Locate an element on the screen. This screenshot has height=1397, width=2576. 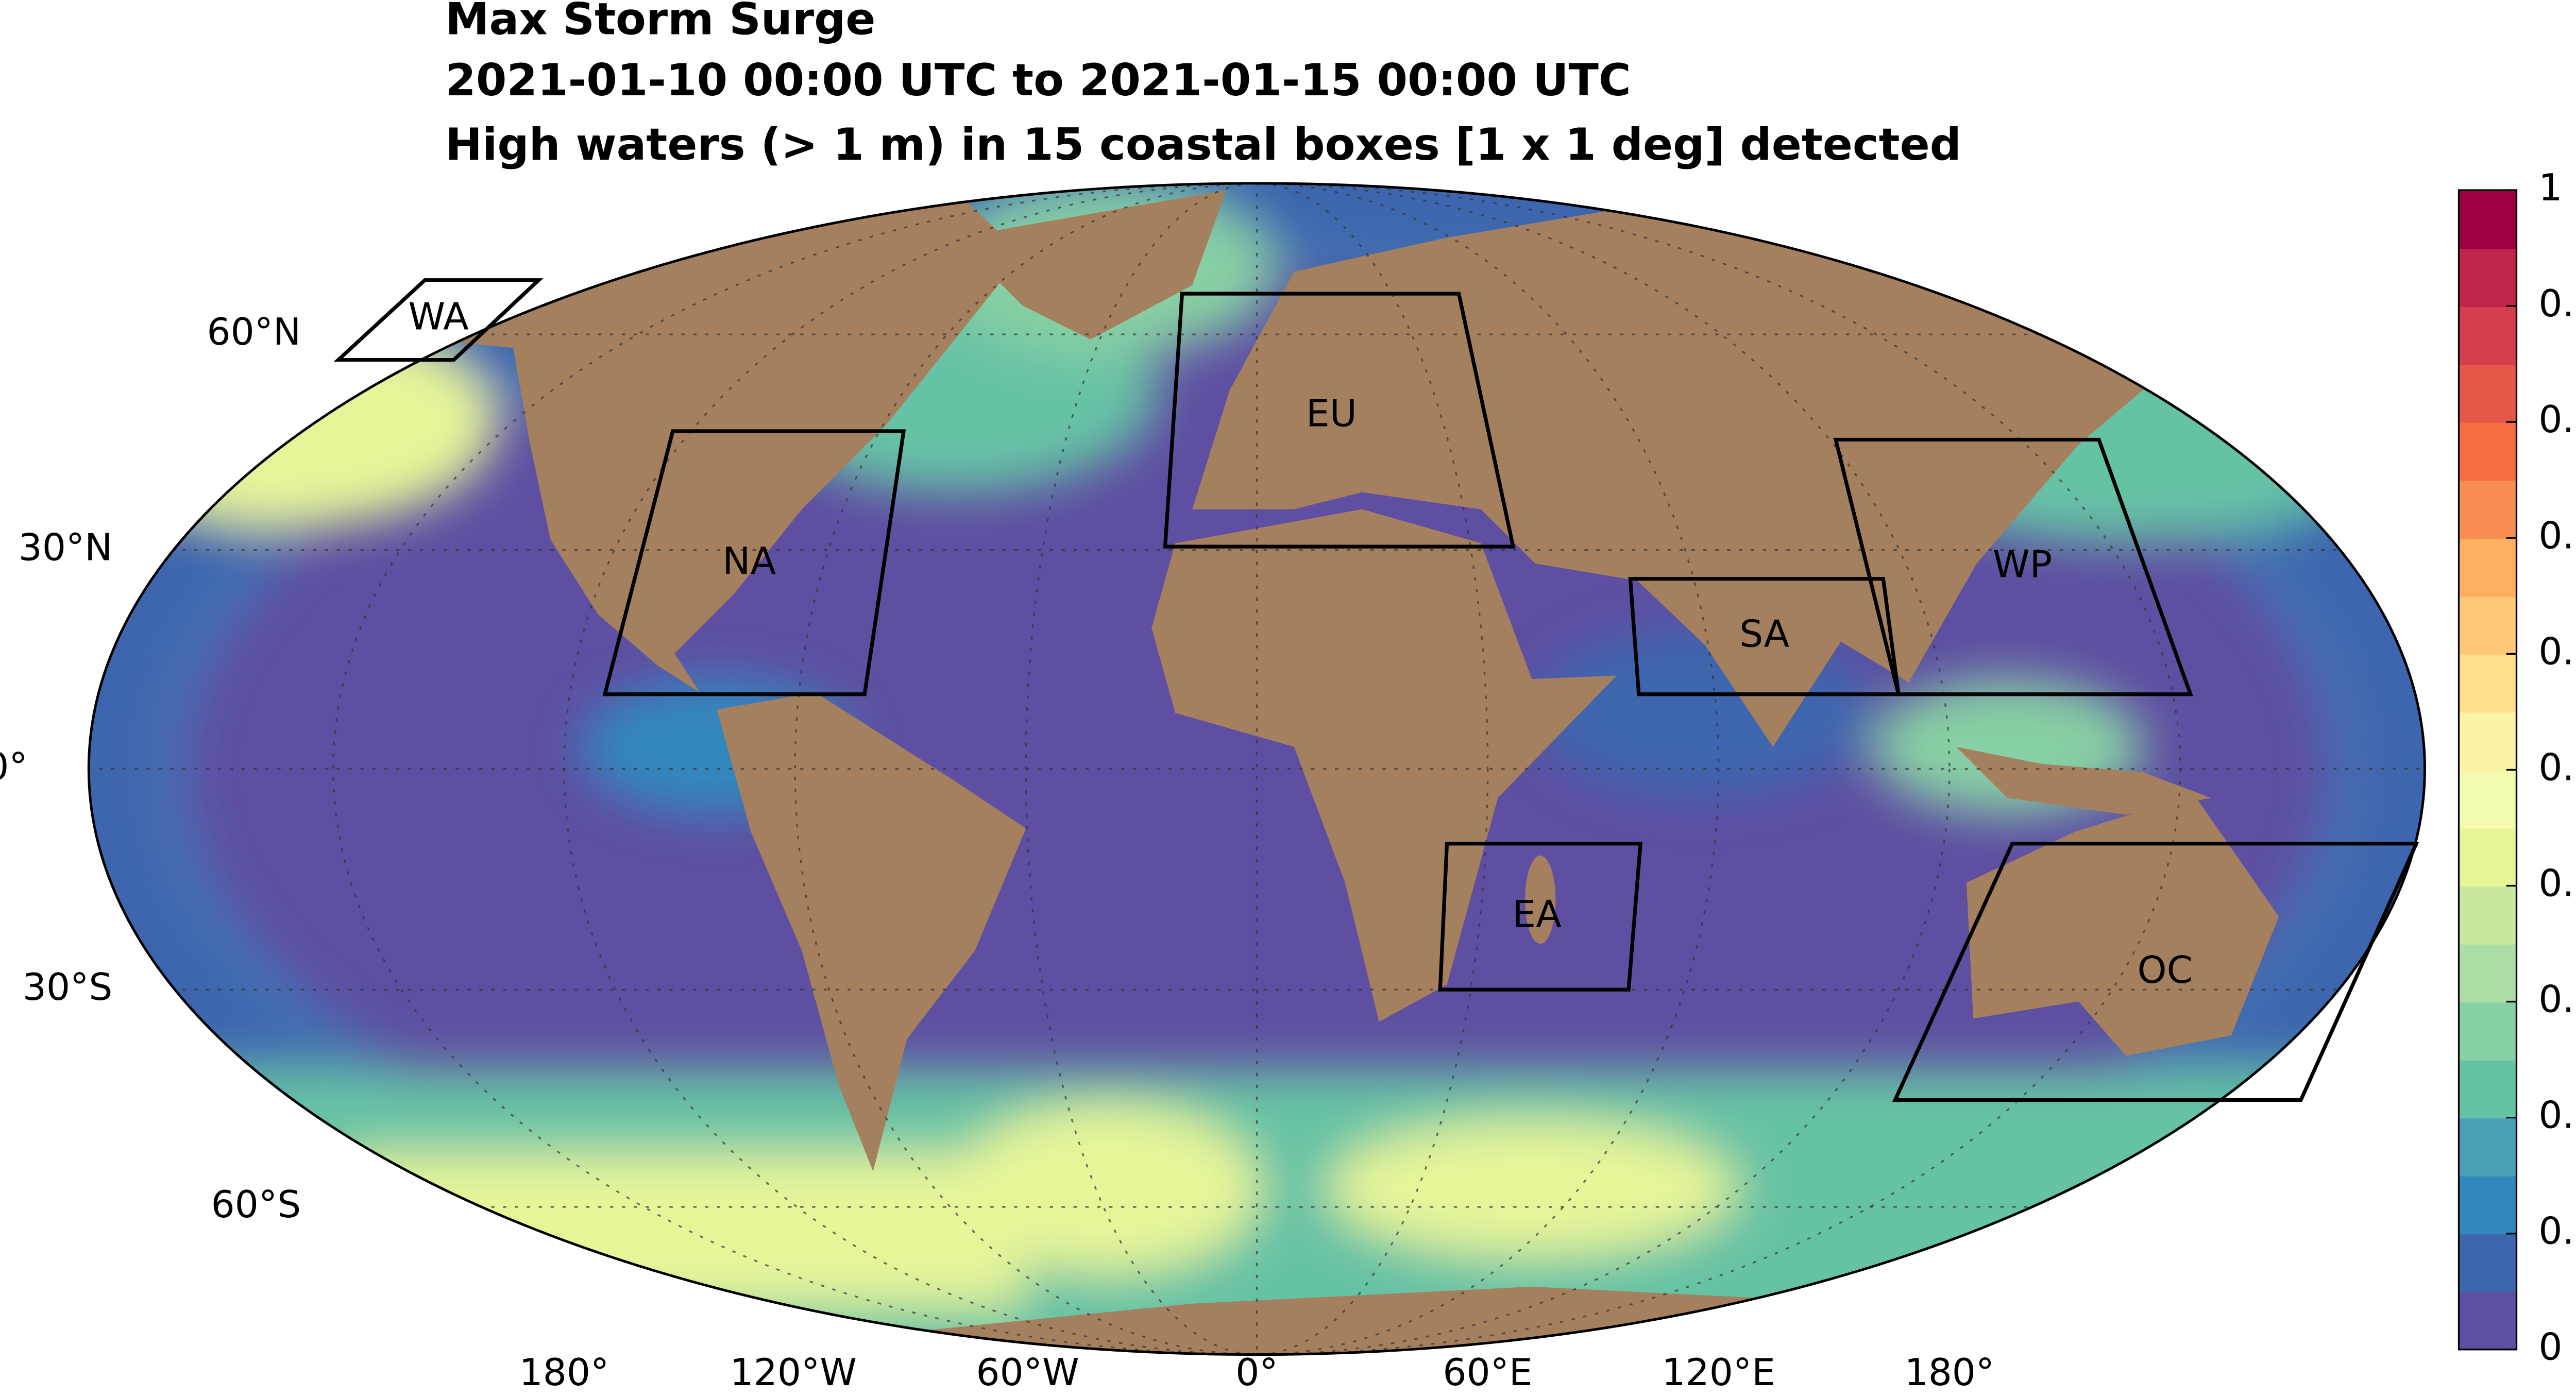
lat-label: 60°S is located at coordinates (256, 1204).